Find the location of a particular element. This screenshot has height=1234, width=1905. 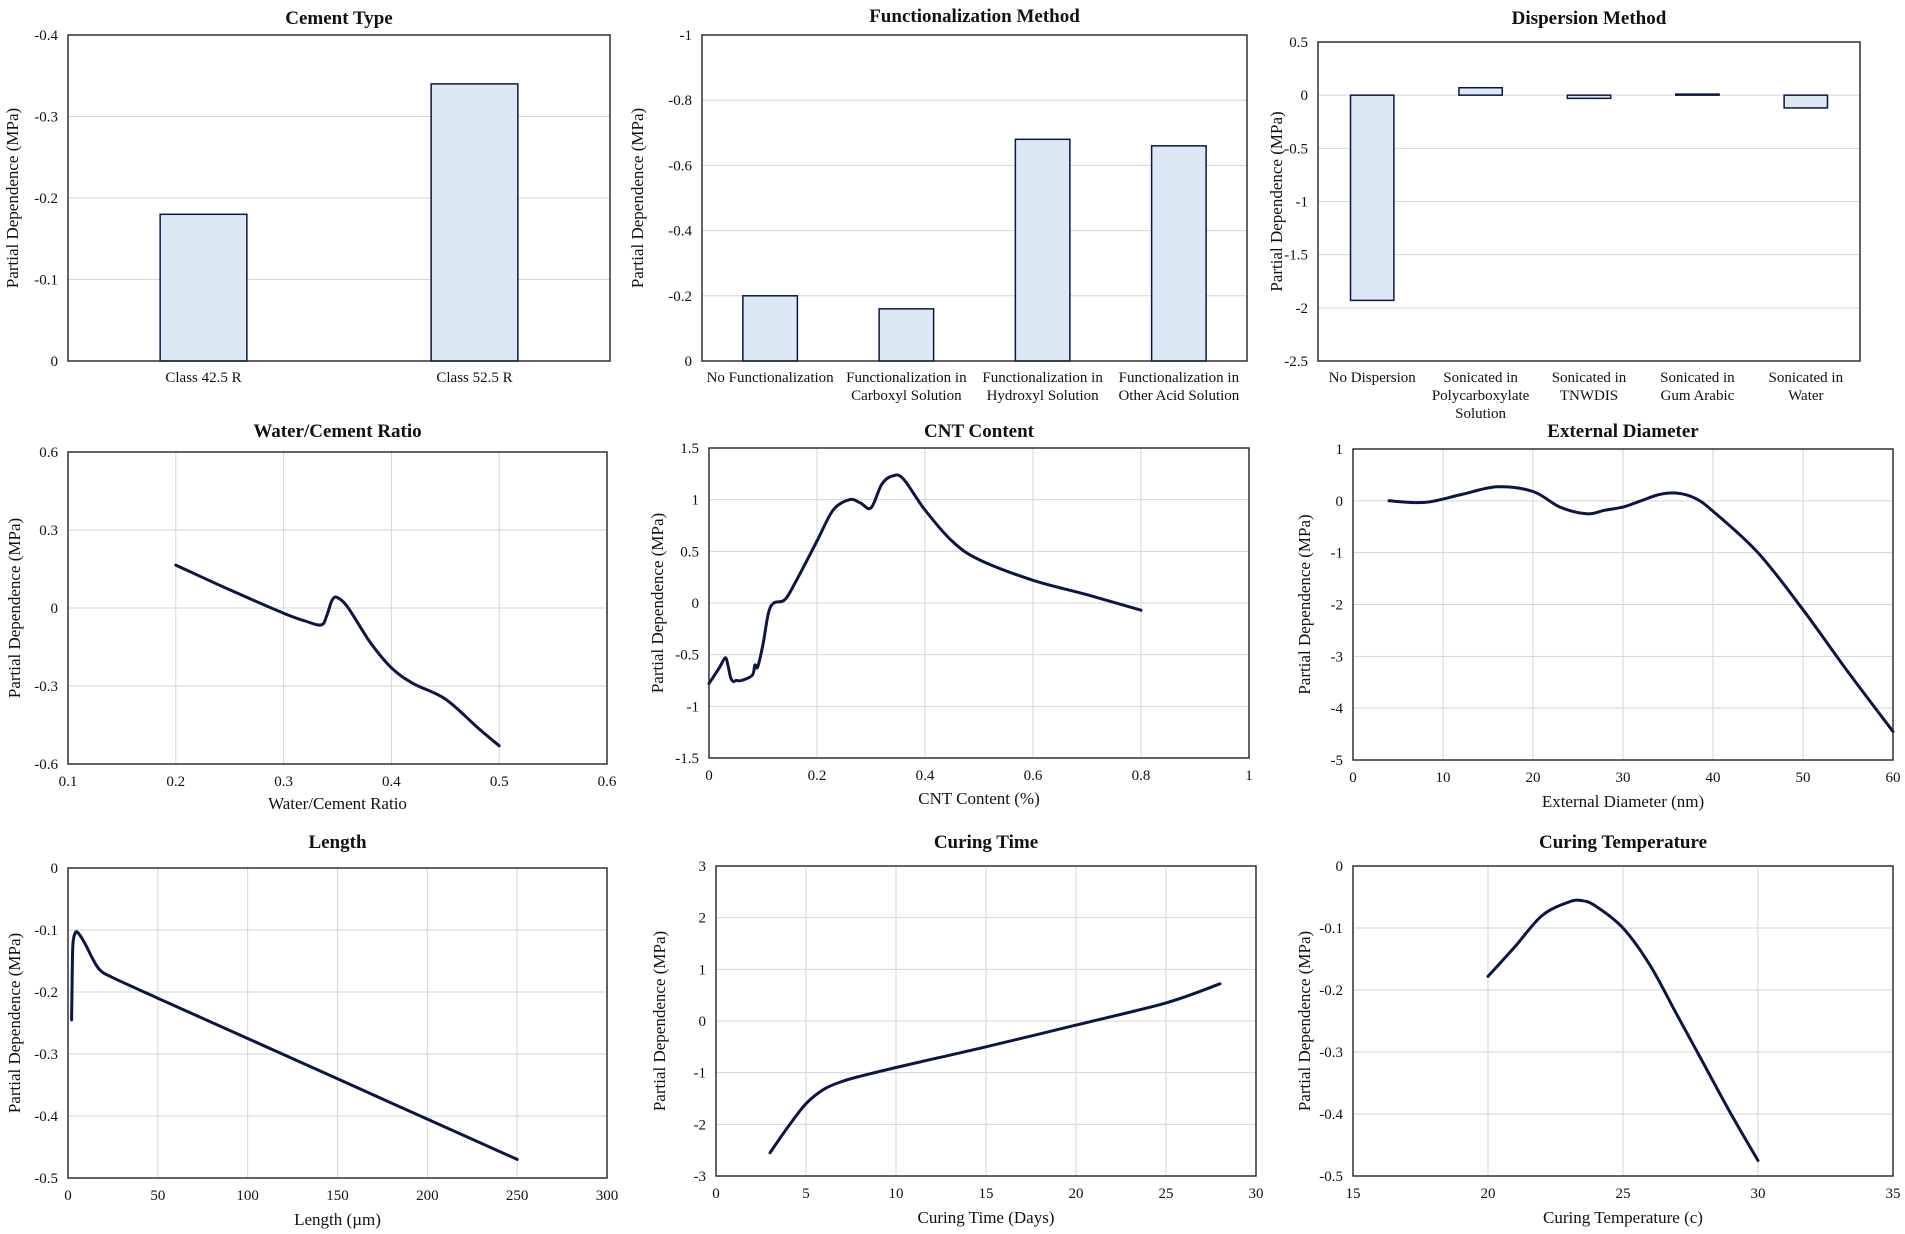

chart-title: Cement Type is located at coordinates (338, 18).